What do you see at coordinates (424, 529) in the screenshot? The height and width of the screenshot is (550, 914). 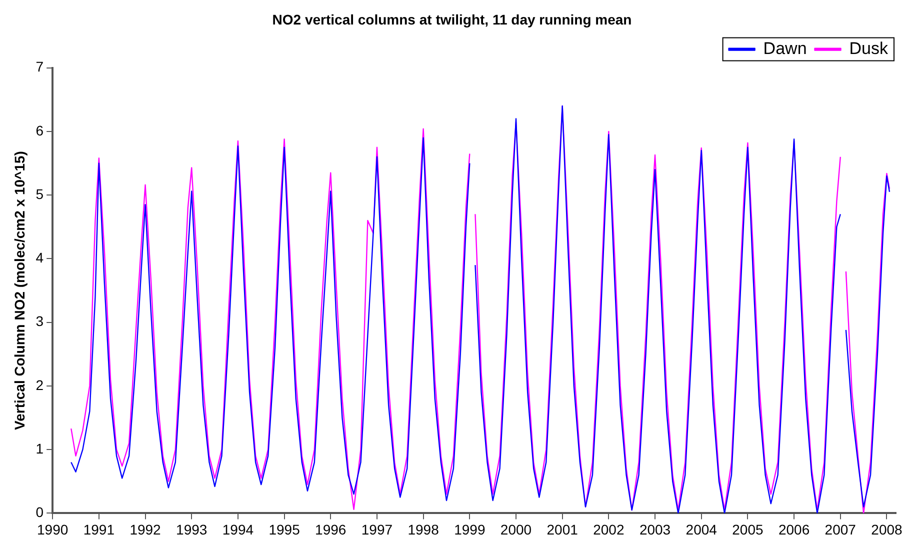 I see `x-tick-label: 1998` at bounding box center [424, 529].